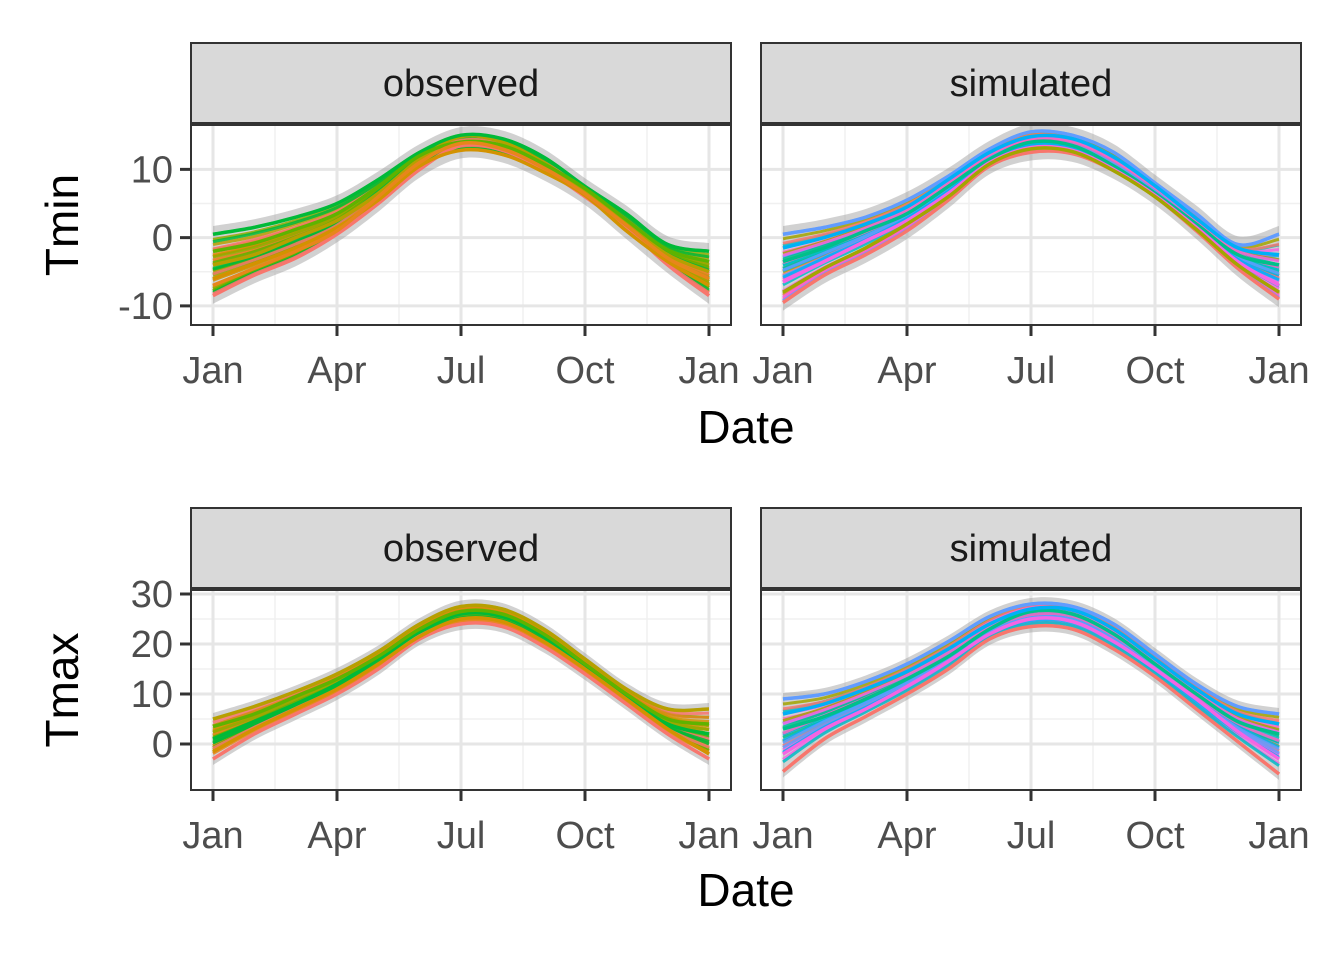  What do you see at coordinates (152, 645) in the screenshot?
I see `y-tick-label: 20` at bounding box center [152, 645].